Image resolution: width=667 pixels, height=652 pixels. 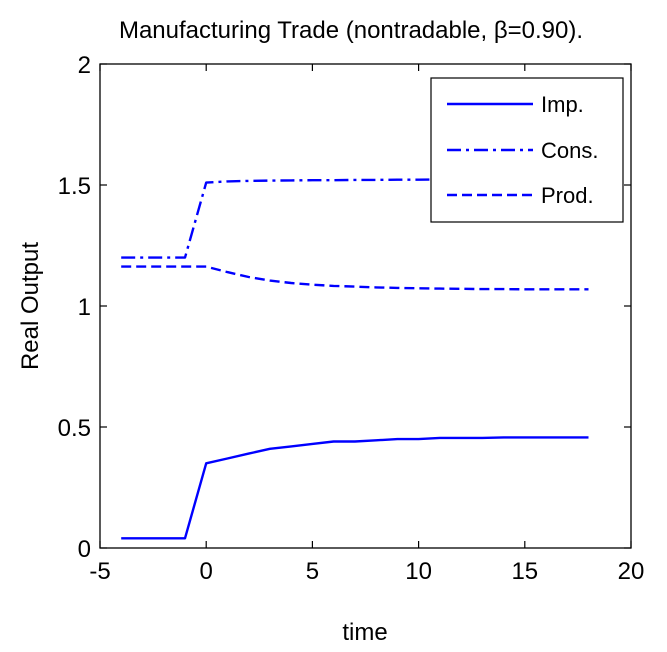 I want to click on legend-label-cons: Cons., so click(x=569, y=150).